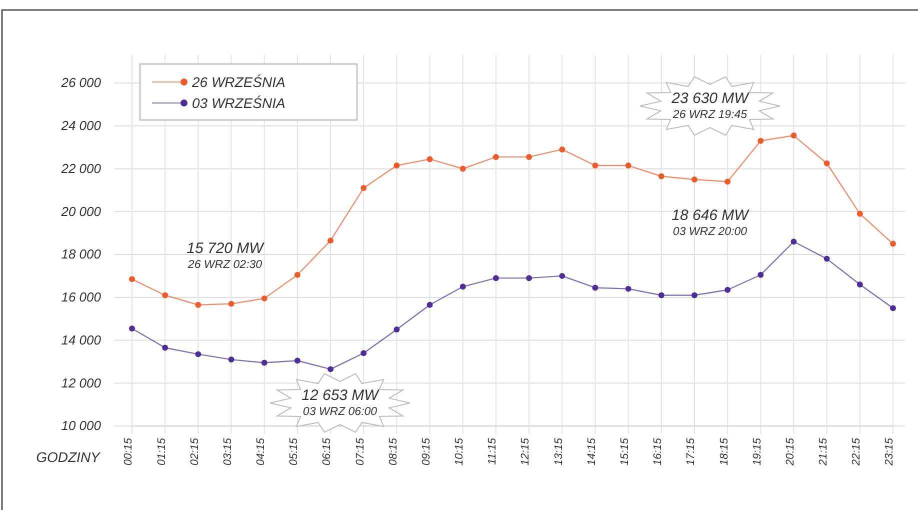 This screenshot has height=510, width=918. What do you see at coordinates (724, 451) in the screenshot?
I see `x-tick-label: 18:15` at bounding box center [724, 451].